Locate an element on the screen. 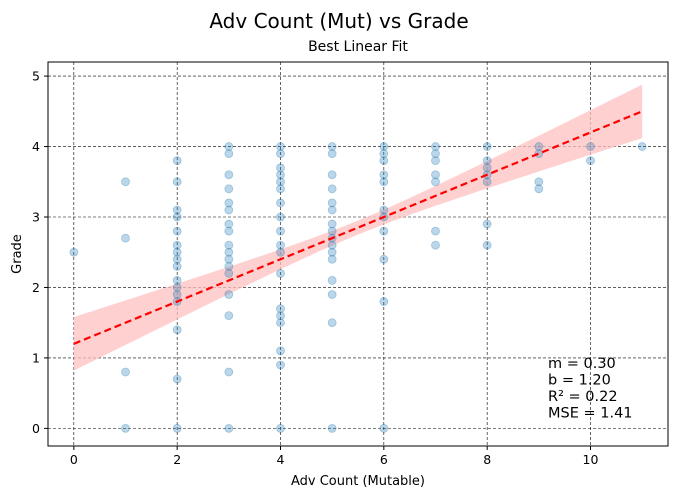 The image size is (678, 498). y-tick-label: 3 is located at coordinates (36, 217).